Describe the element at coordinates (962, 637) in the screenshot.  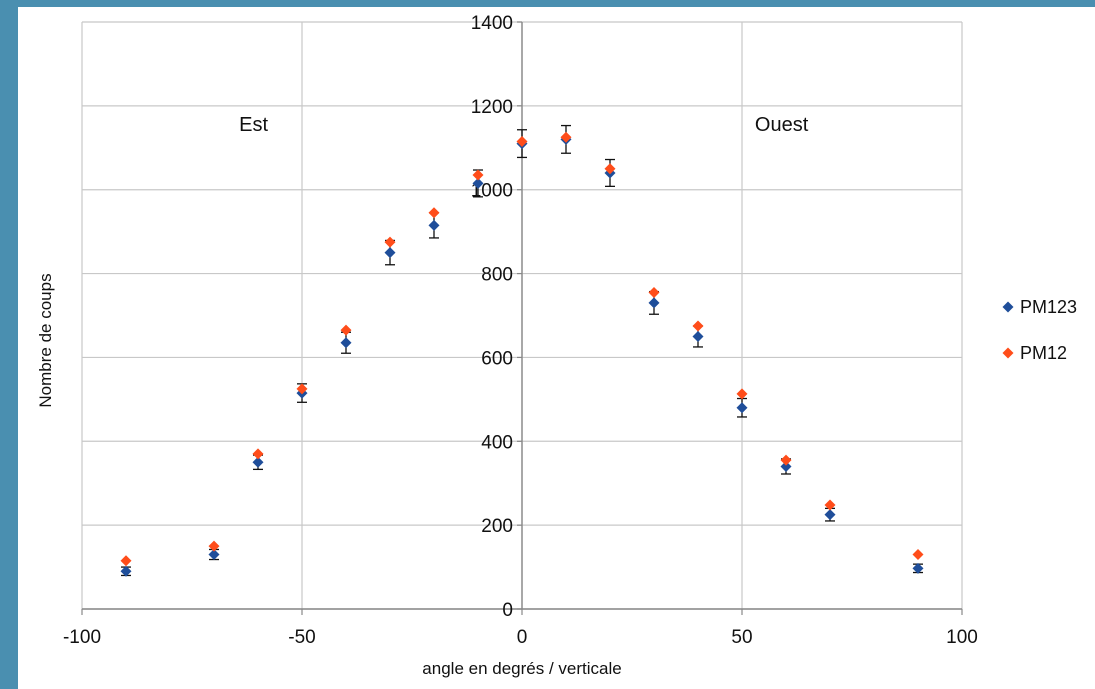
I see `x-tick-label: 100` at that location.